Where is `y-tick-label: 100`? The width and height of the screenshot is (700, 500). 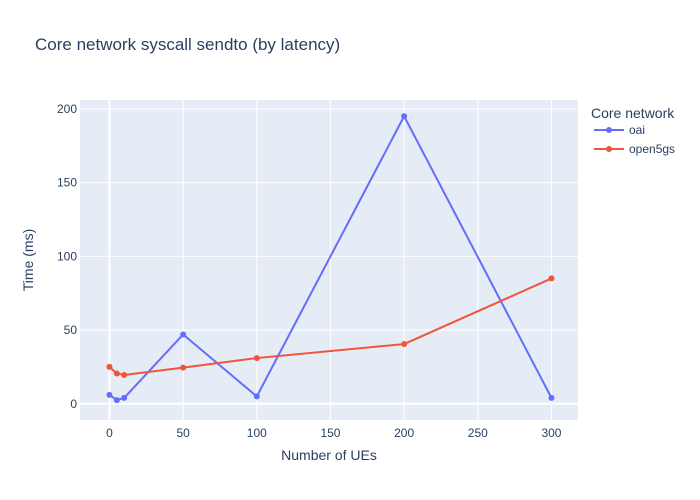 y-tick-label: 100 is located at coordinates (67, 256).